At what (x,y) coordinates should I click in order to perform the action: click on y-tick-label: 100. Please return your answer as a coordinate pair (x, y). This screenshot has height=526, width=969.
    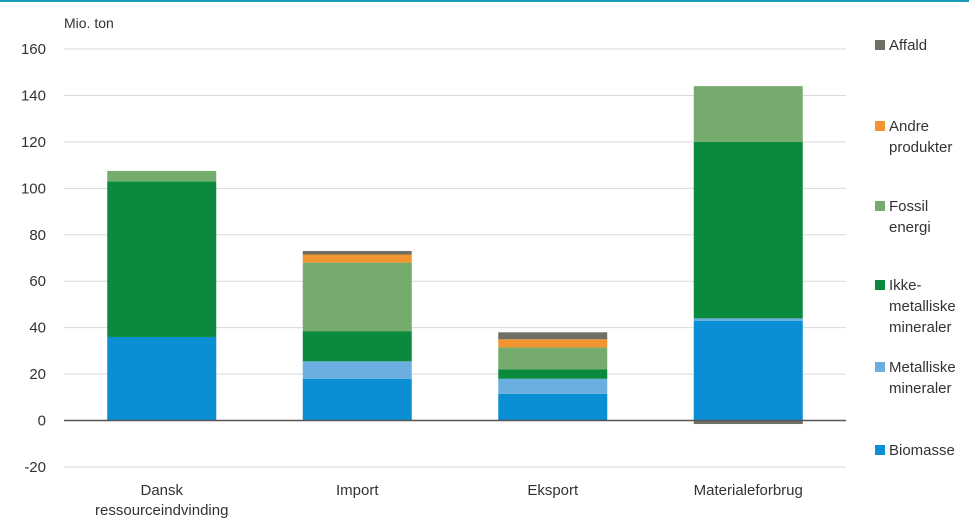
    Looking at the image, I should click on (33, 188).